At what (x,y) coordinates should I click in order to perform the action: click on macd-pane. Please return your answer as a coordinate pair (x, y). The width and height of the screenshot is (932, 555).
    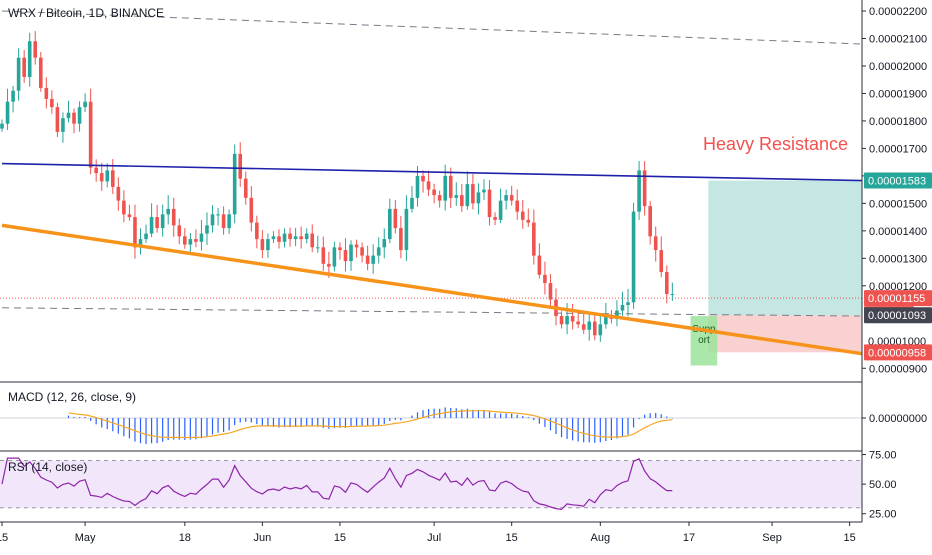
    Looking at the image, I should click on (431, 425).